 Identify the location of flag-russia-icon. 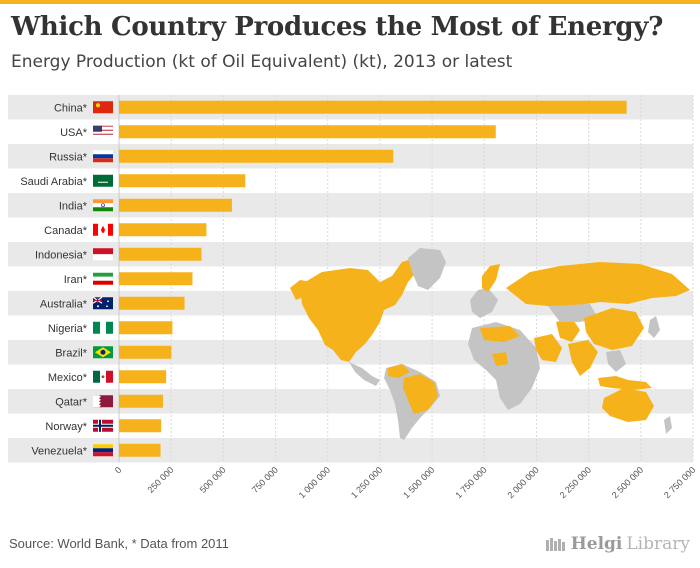
(103, 156).